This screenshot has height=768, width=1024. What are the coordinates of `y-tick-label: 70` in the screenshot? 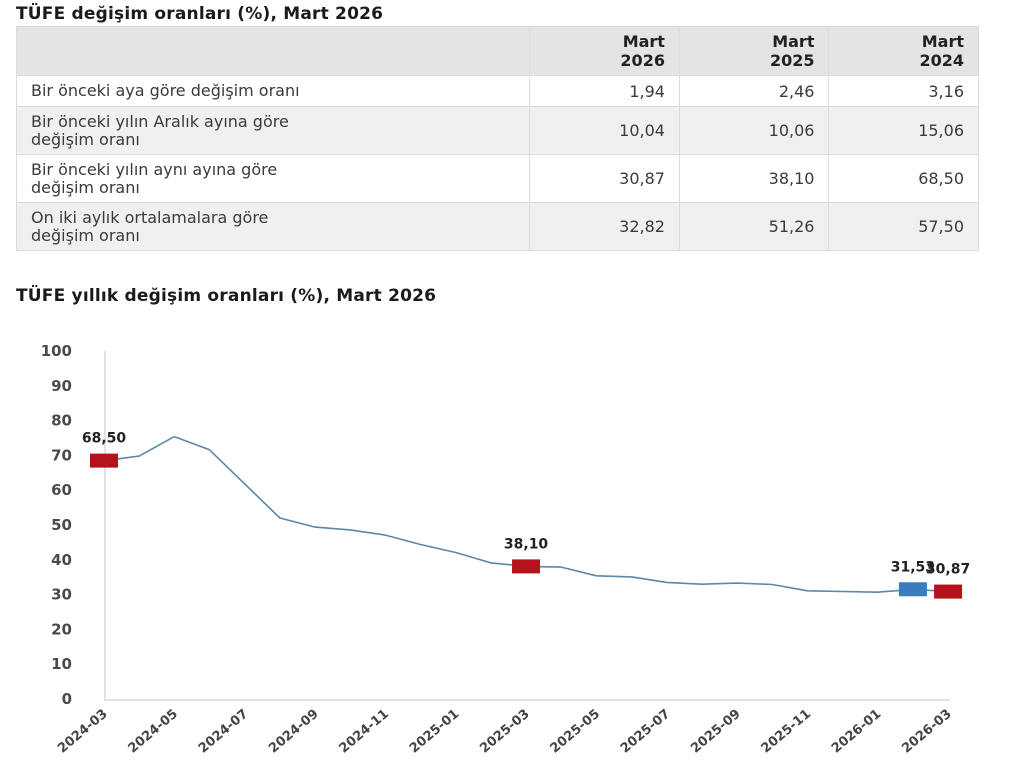 It's located at (61, 455).